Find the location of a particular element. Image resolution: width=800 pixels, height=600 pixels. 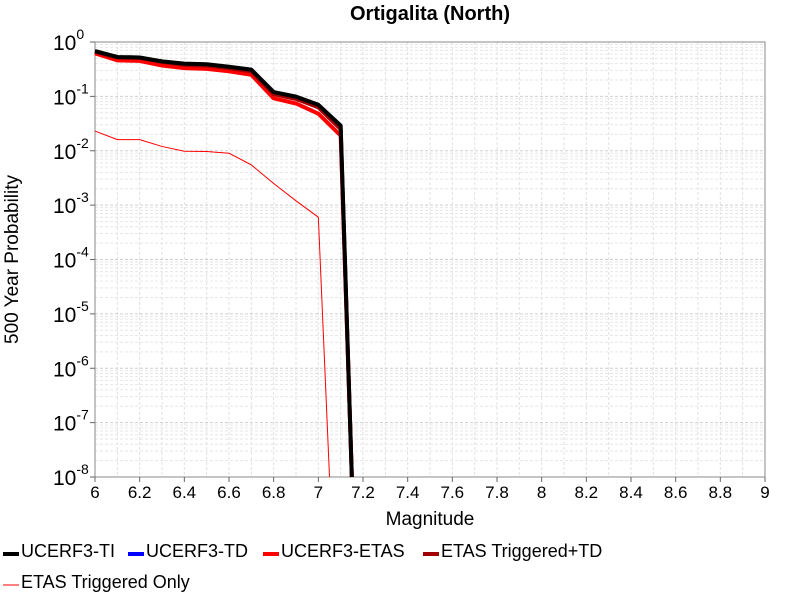

x-tick-label: 7 is located at coordinates (318, 492).